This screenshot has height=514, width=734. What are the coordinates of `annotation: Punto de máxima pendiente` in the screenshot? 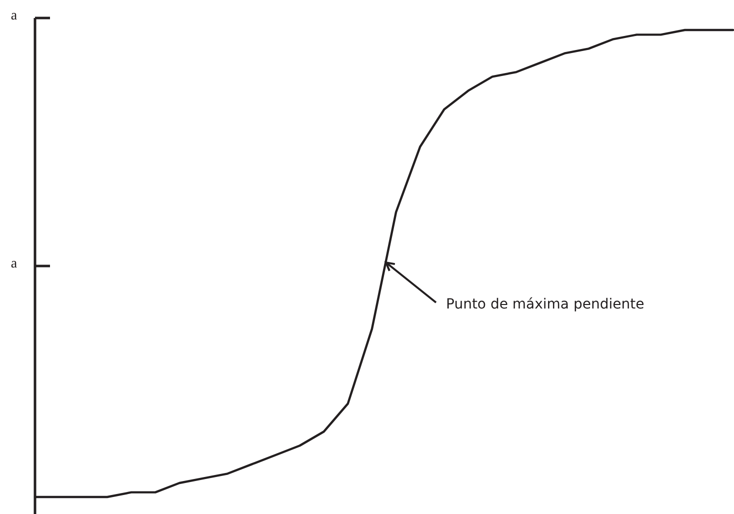 It's located at (545, 304).